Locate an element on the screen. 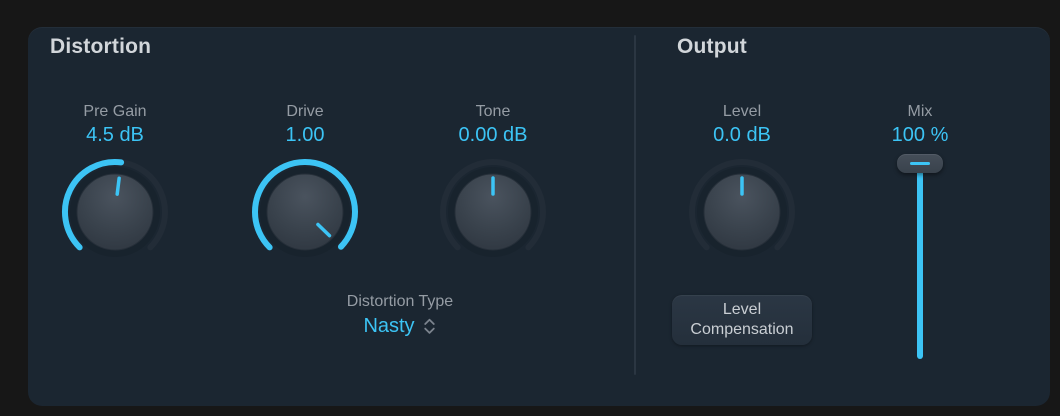 This screenshot has width=1060, height=416. tone-knob is located at coordinates (493, 212).